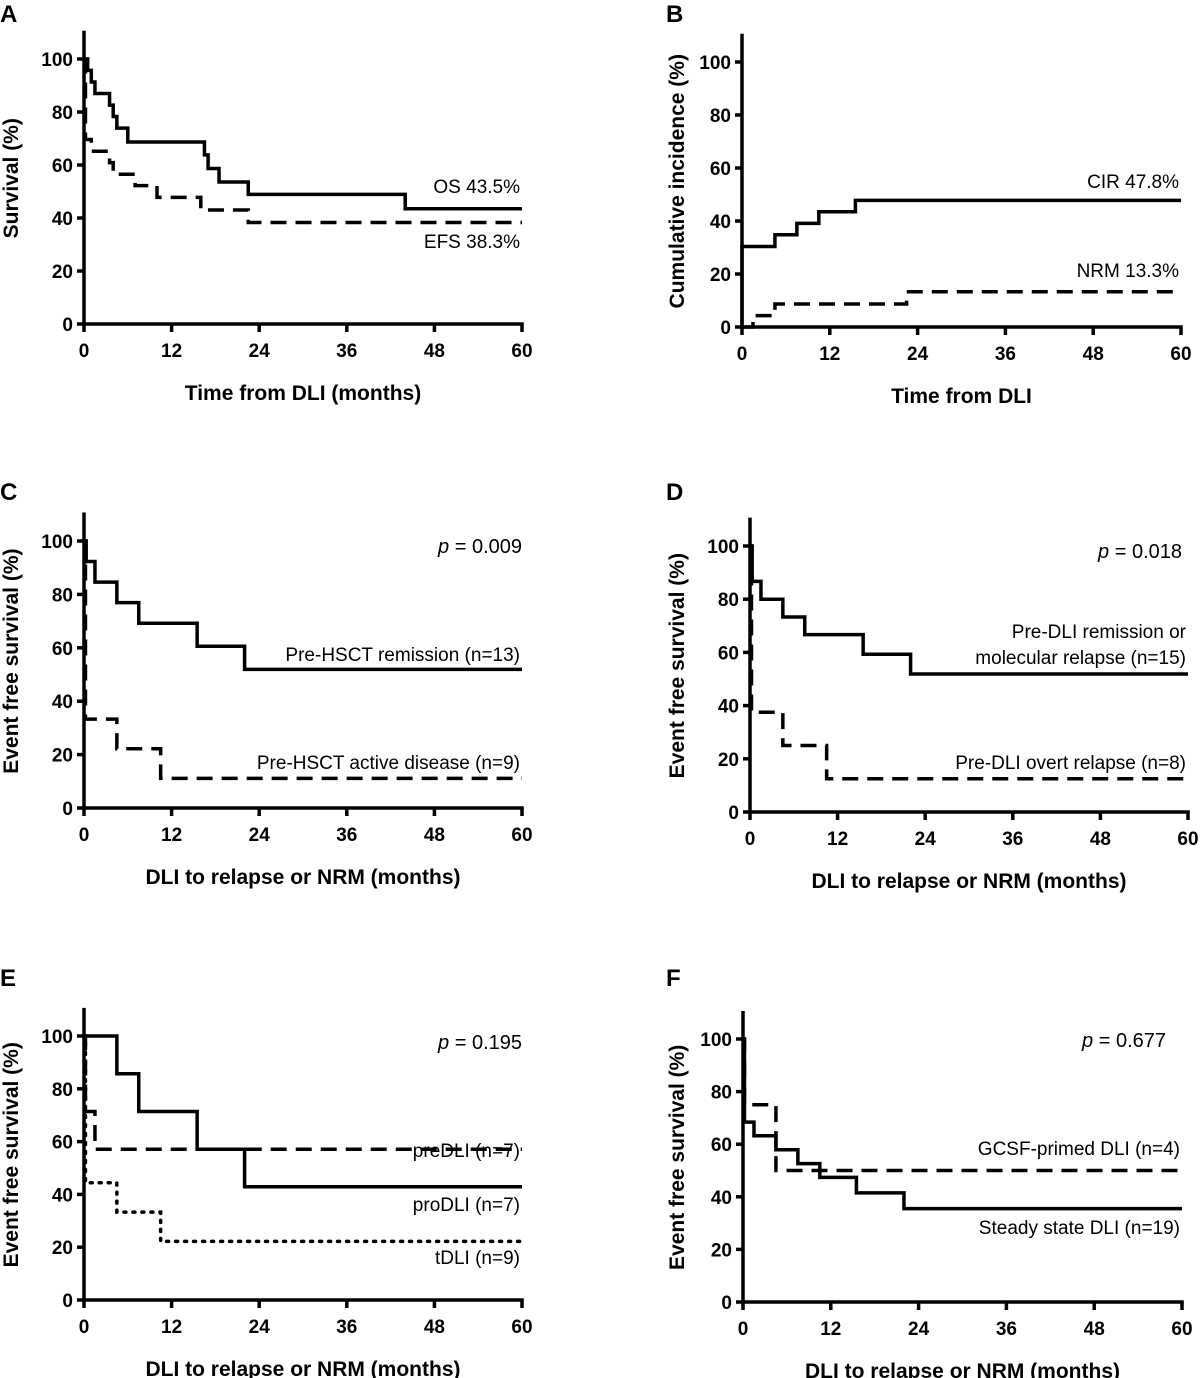 The image size is (1200, 1378). Describe the element at coordinates (303, 1111) in the screenshot. I see `series-prodli-line` at that location.